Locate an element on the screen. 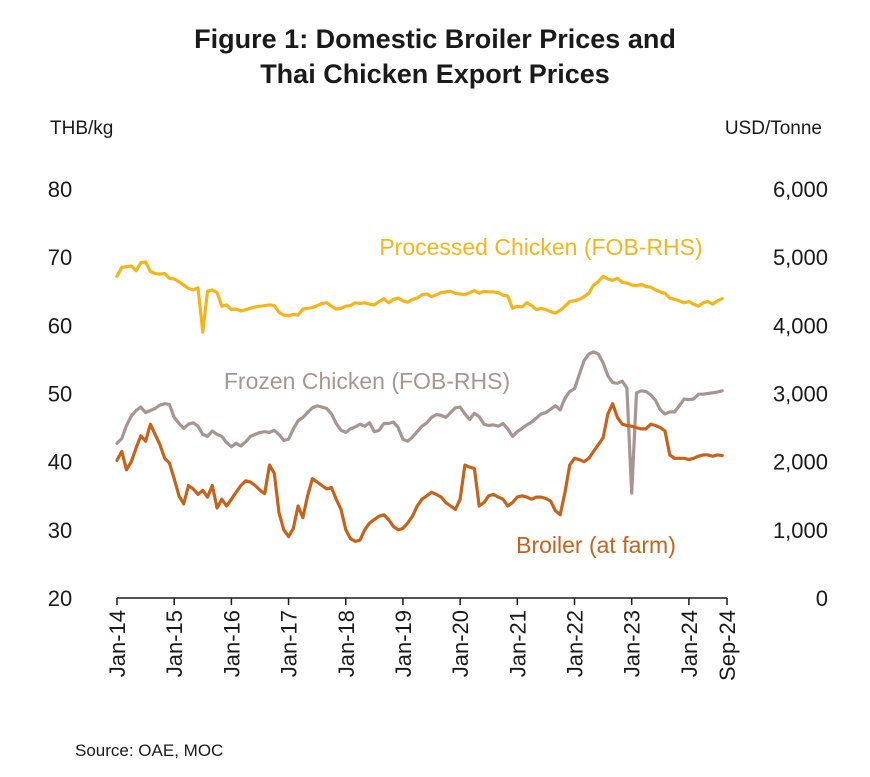  y-left-tick-label: 80 is located at coordinates (60, 189).